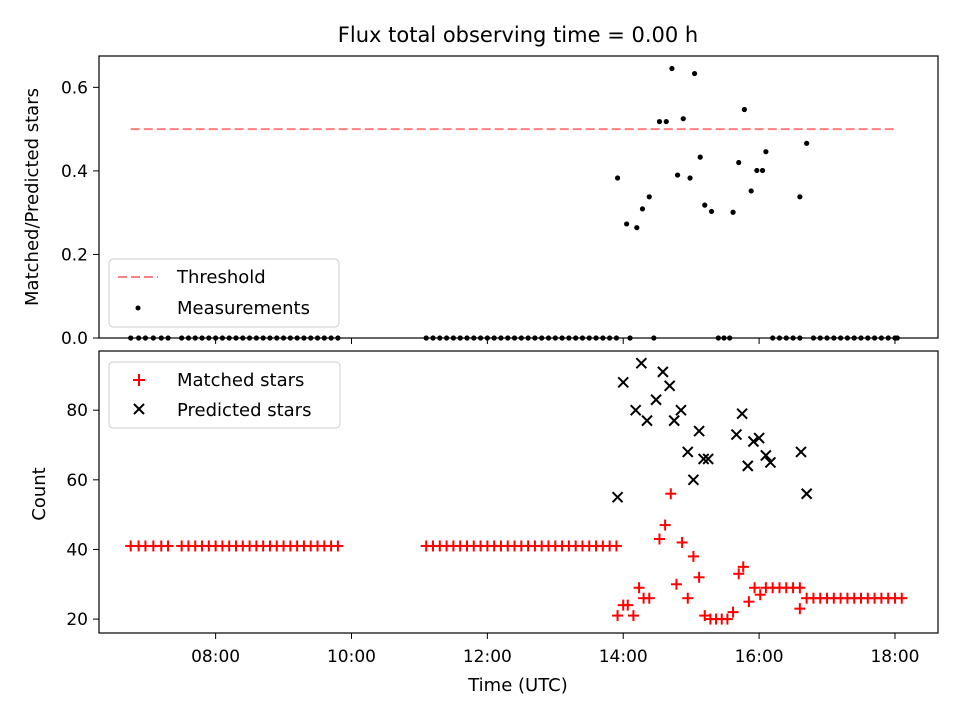 The image size is (960, 720). Describe the element at coordinates (221, 277) in the screenshot. I see `legend-threshold-label: Threshold` at that location.